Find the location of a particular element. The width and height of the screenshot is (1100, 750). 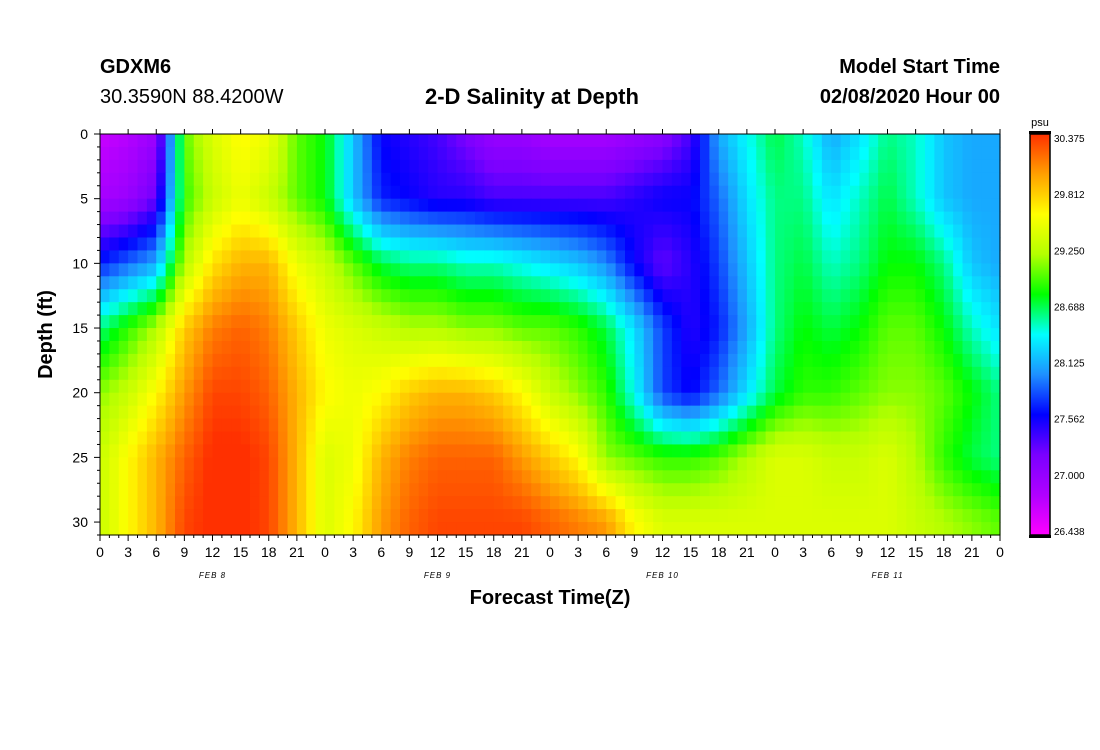

x-tick-label: 21 is located at coordinates (972, 552).